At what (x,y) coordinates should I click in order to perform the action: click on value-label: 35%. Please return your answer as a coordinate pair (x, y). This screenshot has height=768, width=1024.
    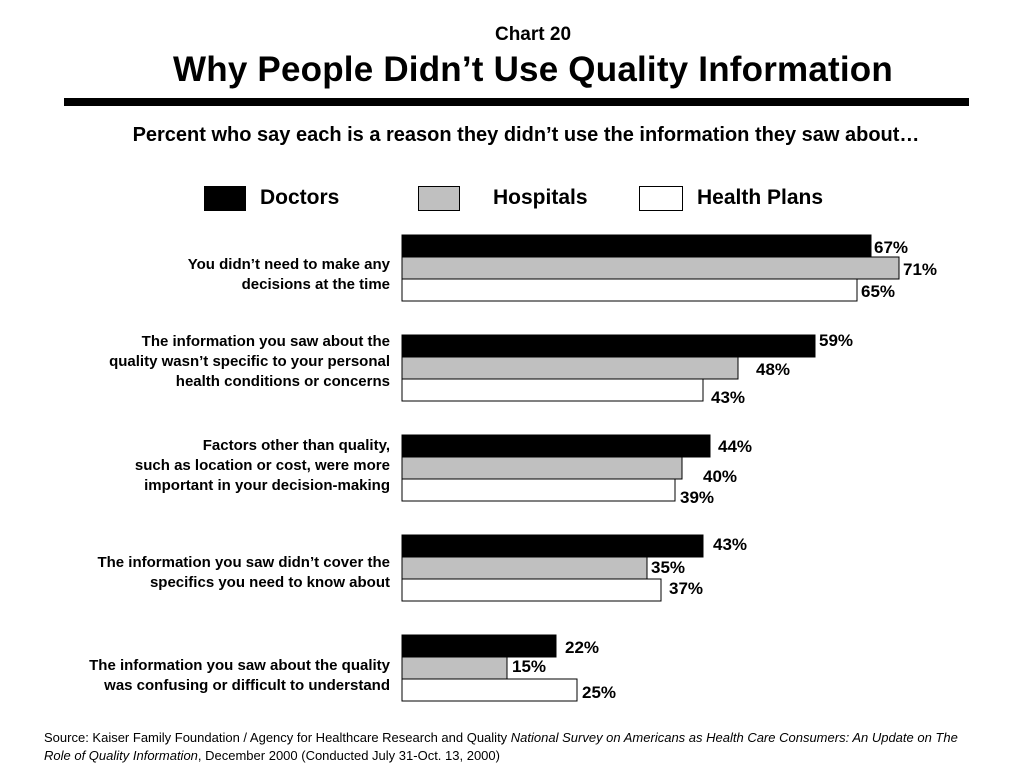
    Looking at the image, I should click on (668, 567).